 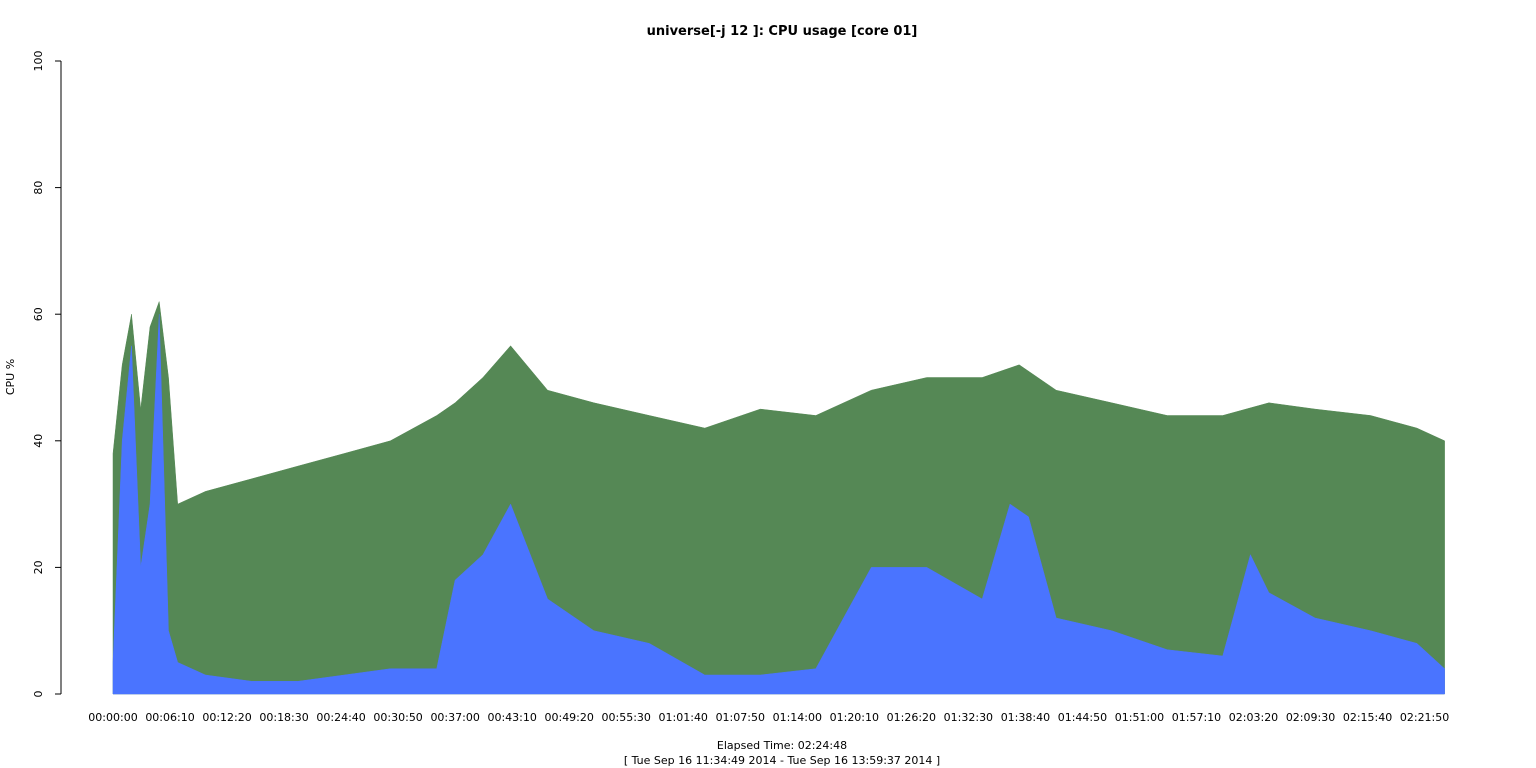 What do you see at coordinates (854, 717) in the screenshot?
I see `x-tick-label: 01:20:10` at bounding box center [854, 717].